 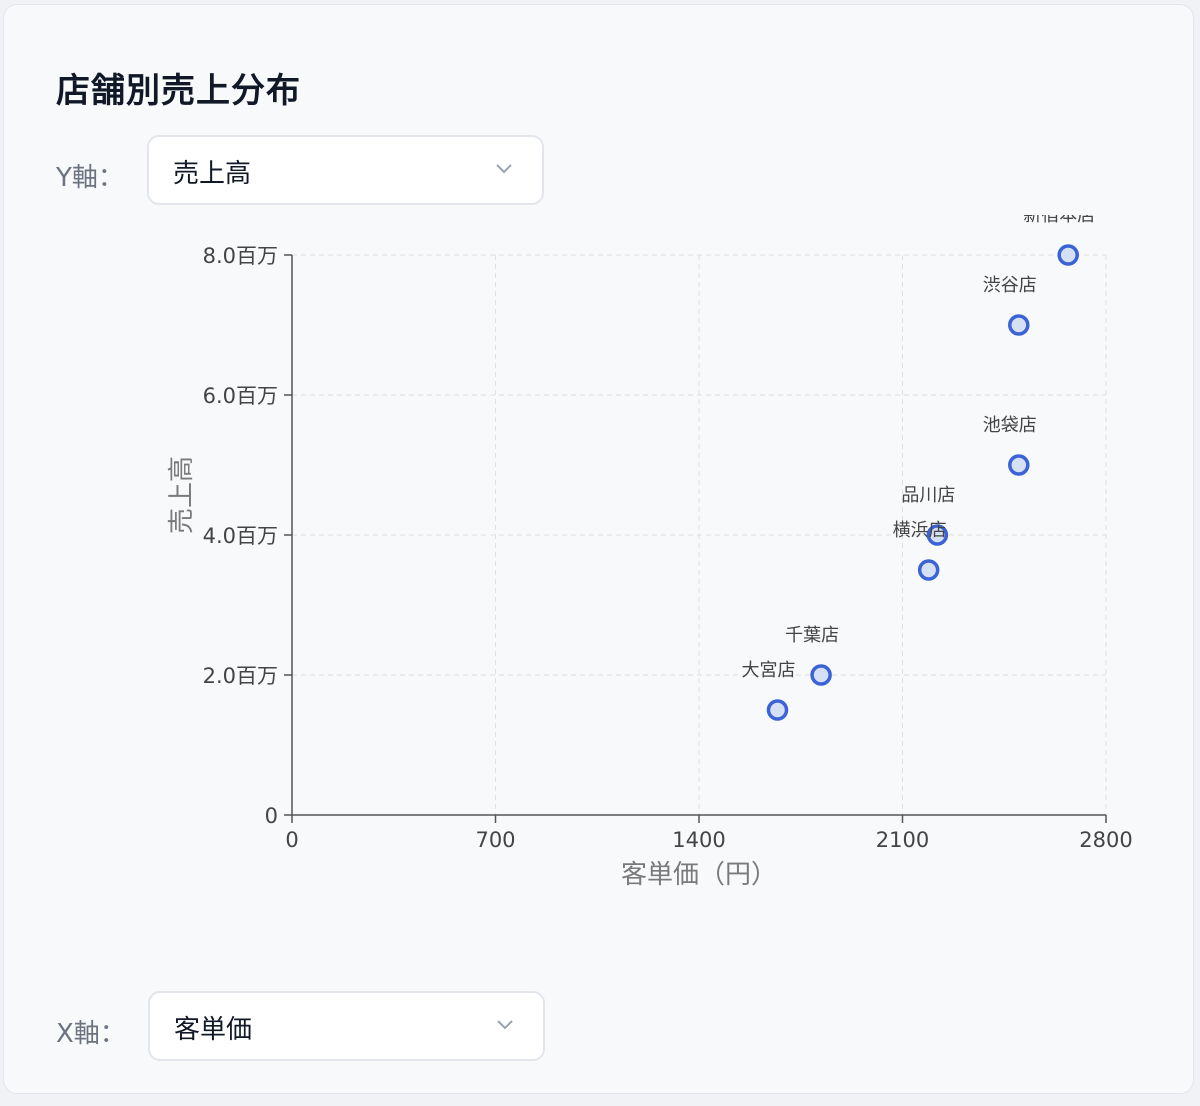 I want to click on y-axis-control-label: Y軸：, so click(x=90, y=178).